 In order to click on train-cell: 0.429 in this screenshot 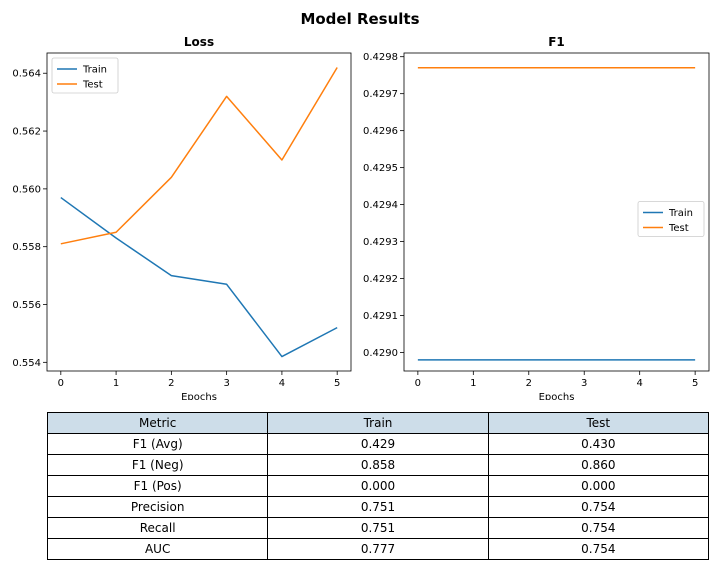, I will do `click(378, 444)`.